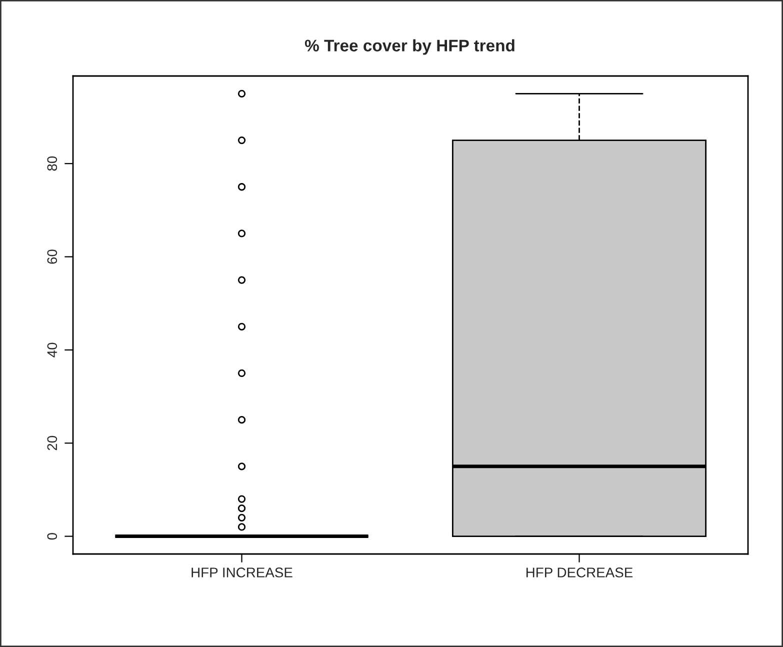  What do you see at coordinates (409, 47) in the screenshot?
I see `chart-title: % Tree cover by HFP trend` at bounding box center [409, 47].